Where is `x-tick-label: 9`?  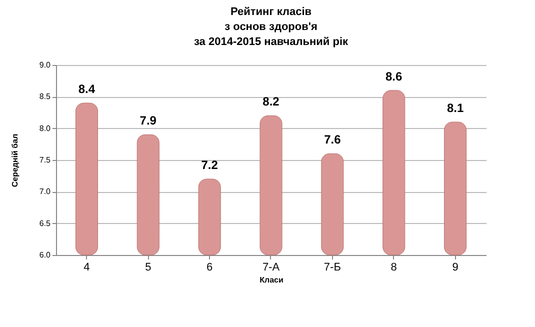 x-tick-label: 9 is located at coordinates (455, 268).